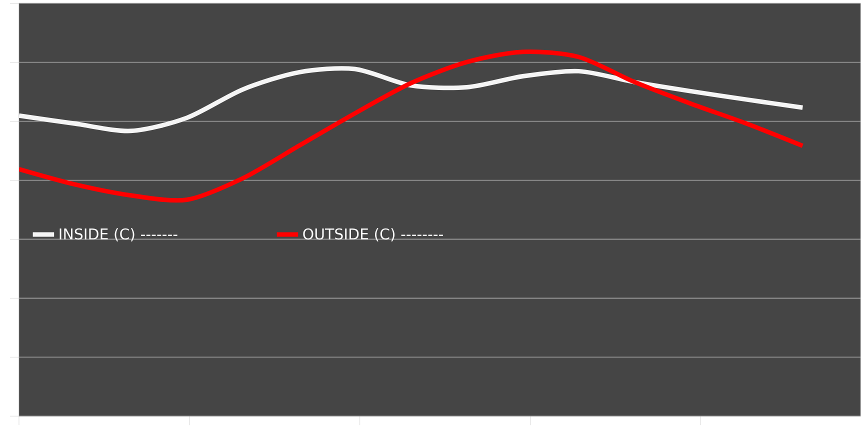 This screenshot has width=861, height=432. What do you see at coordinates (119, 235) in the screenshot?
I see `legend-label: INSIDE (C) -------` at bounding box center [119, 235].